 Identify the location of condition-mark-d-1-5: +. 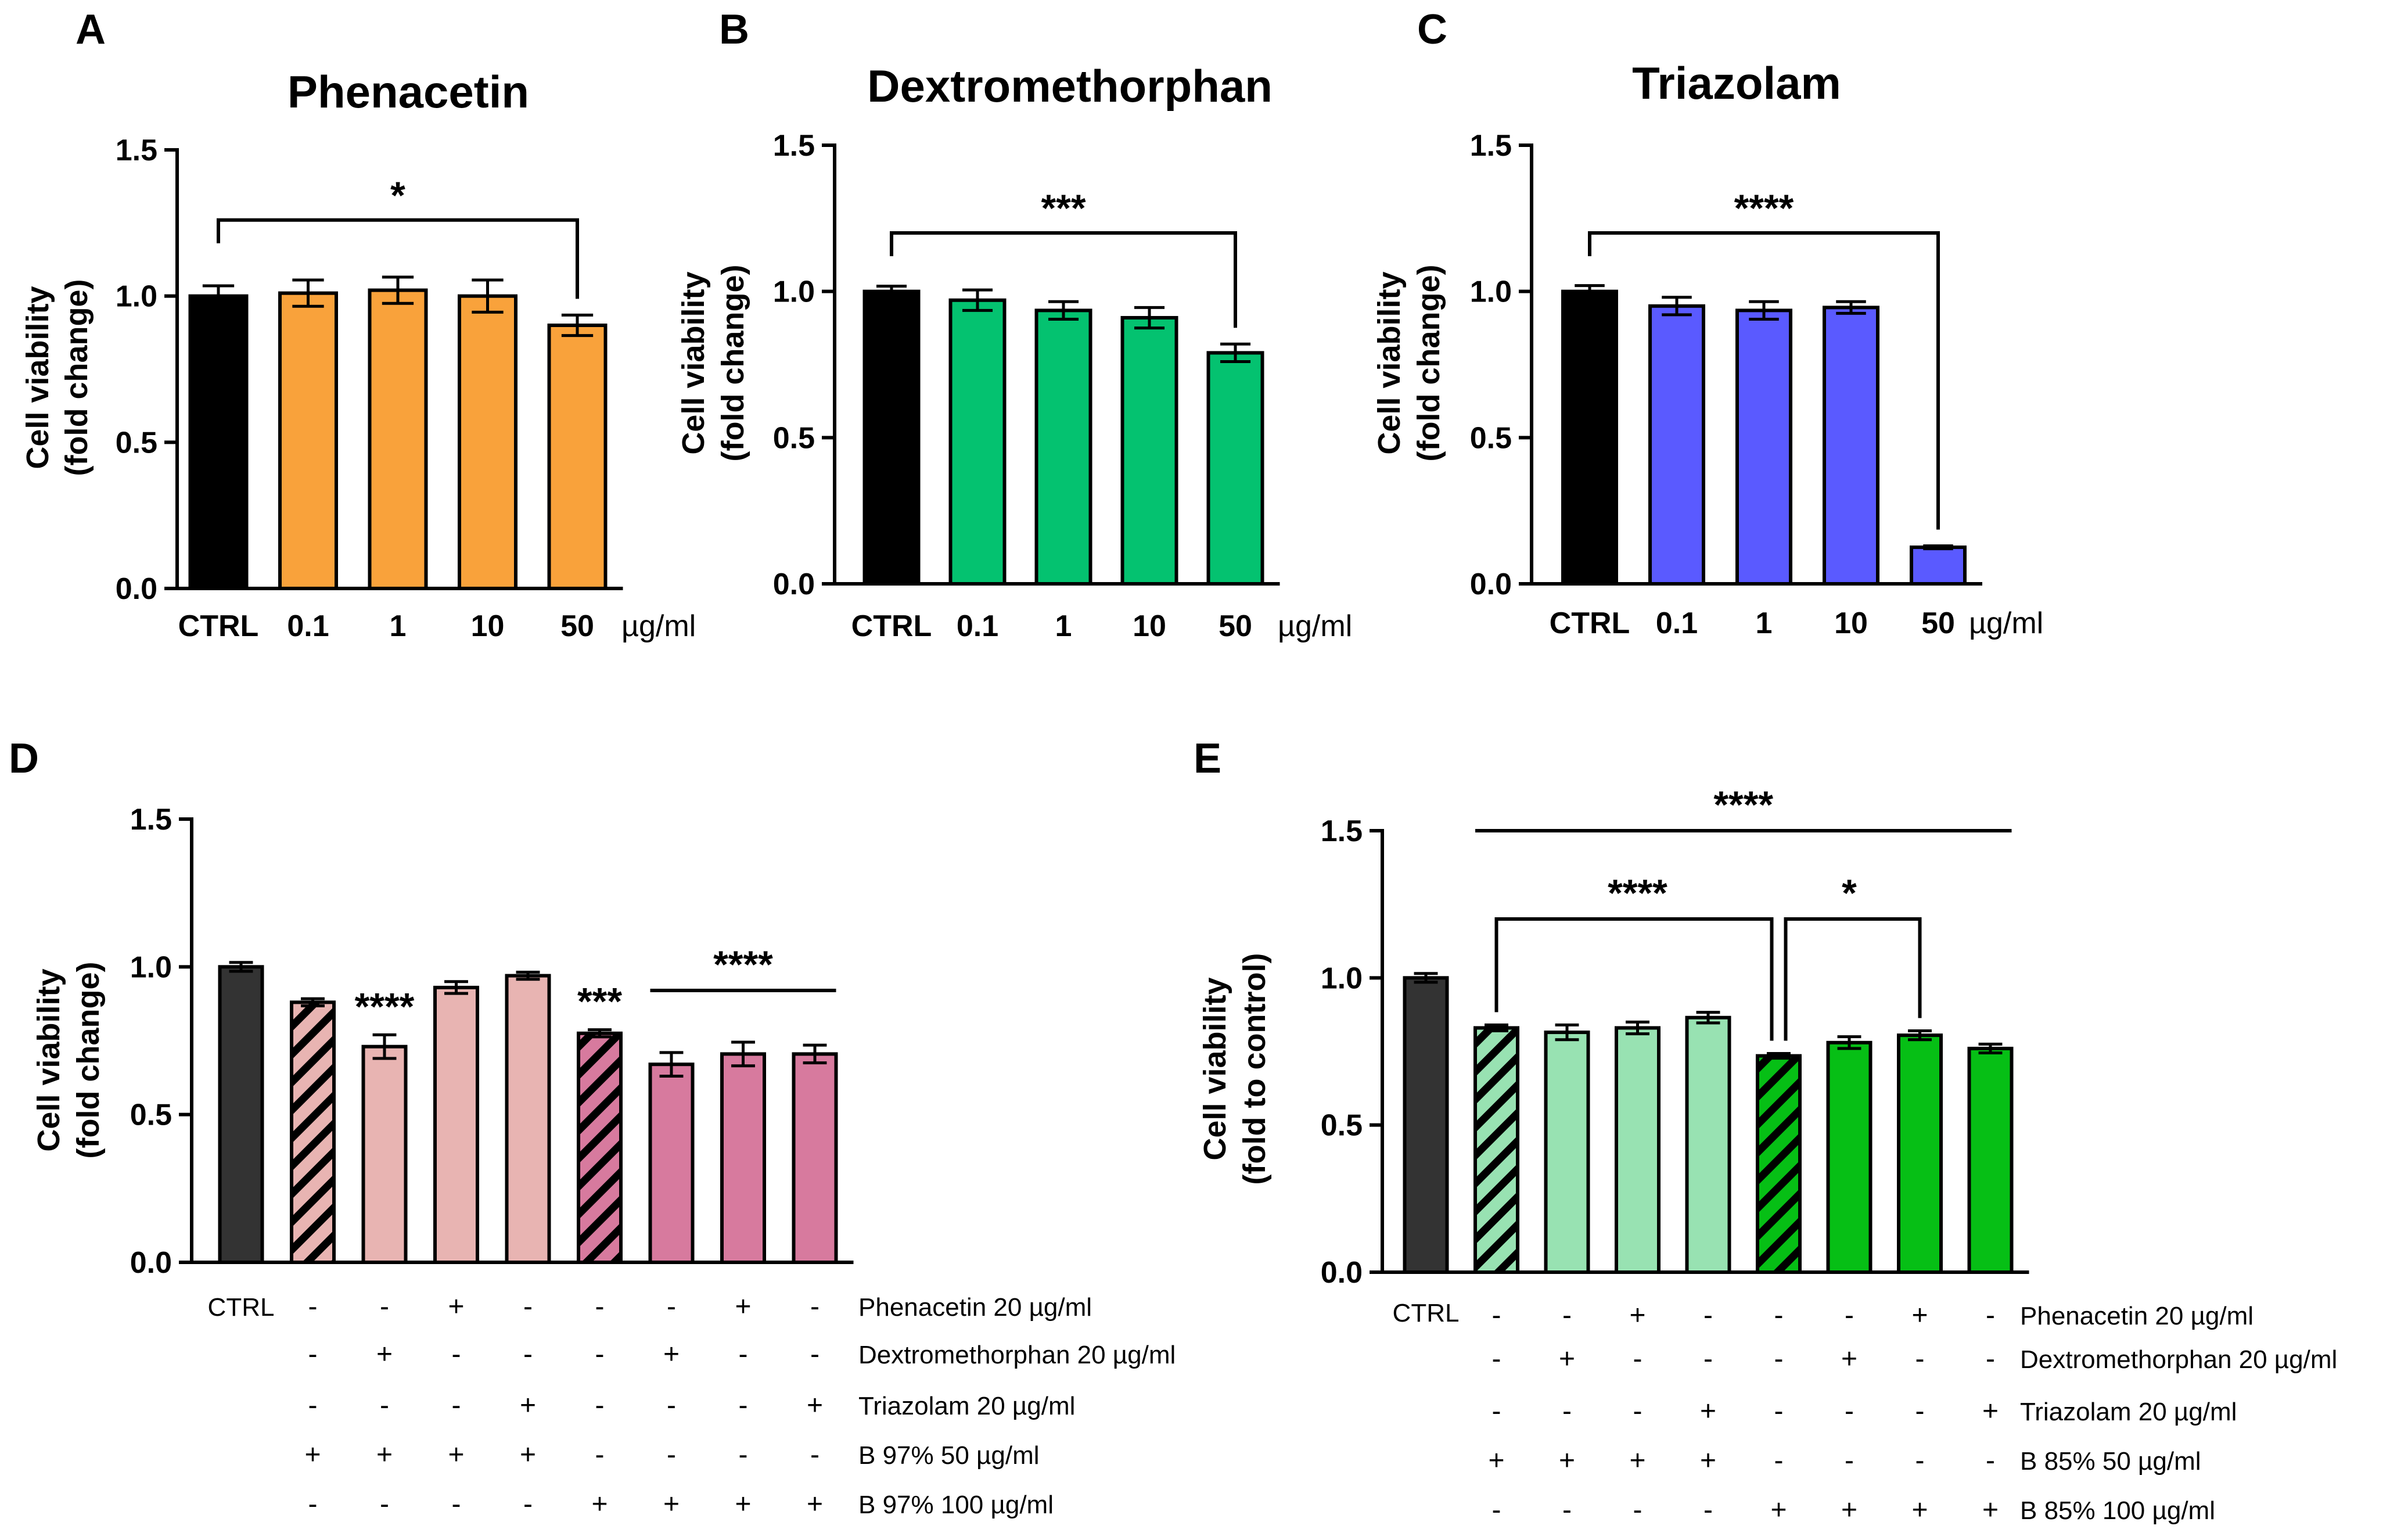
(671, 1355).